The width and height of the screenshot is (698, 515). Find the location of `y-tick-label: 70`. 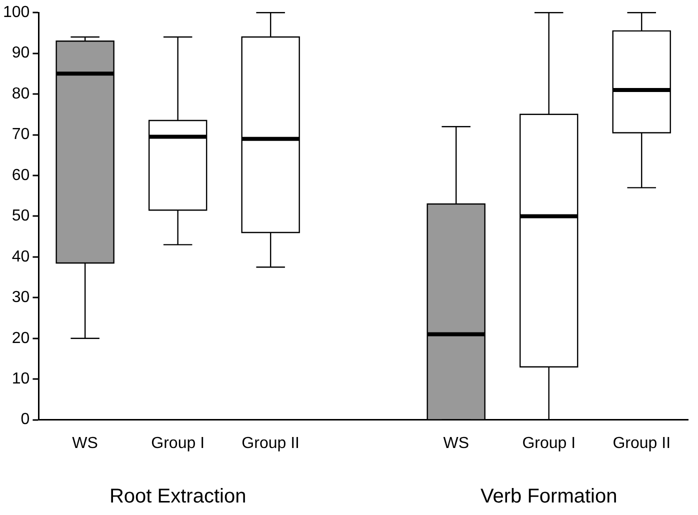

y-tick-label: 70 is located at coordinates (21, 135).